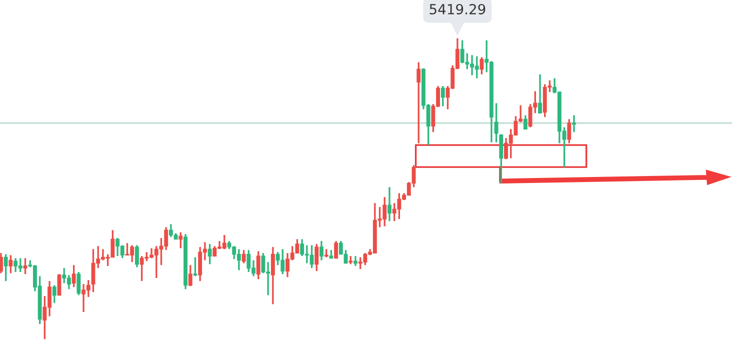 Image resolution: width=732 pixels, height=343 pixels. I want to click on annotation: 5419.29, so click(458, 9).